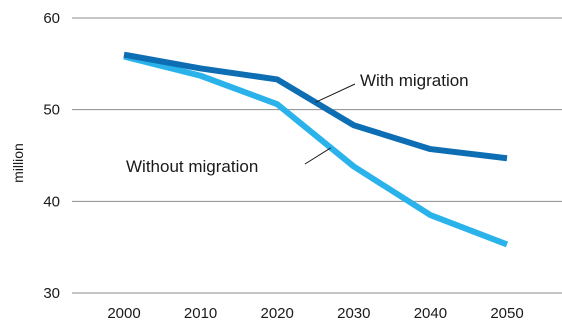 Image resolution: width=562 pixels, height=324 pixels. Describe the element at coordinates (51, 156) in the screenshot. I see `y-axis-ticks: 30 40 50 60` at that location.